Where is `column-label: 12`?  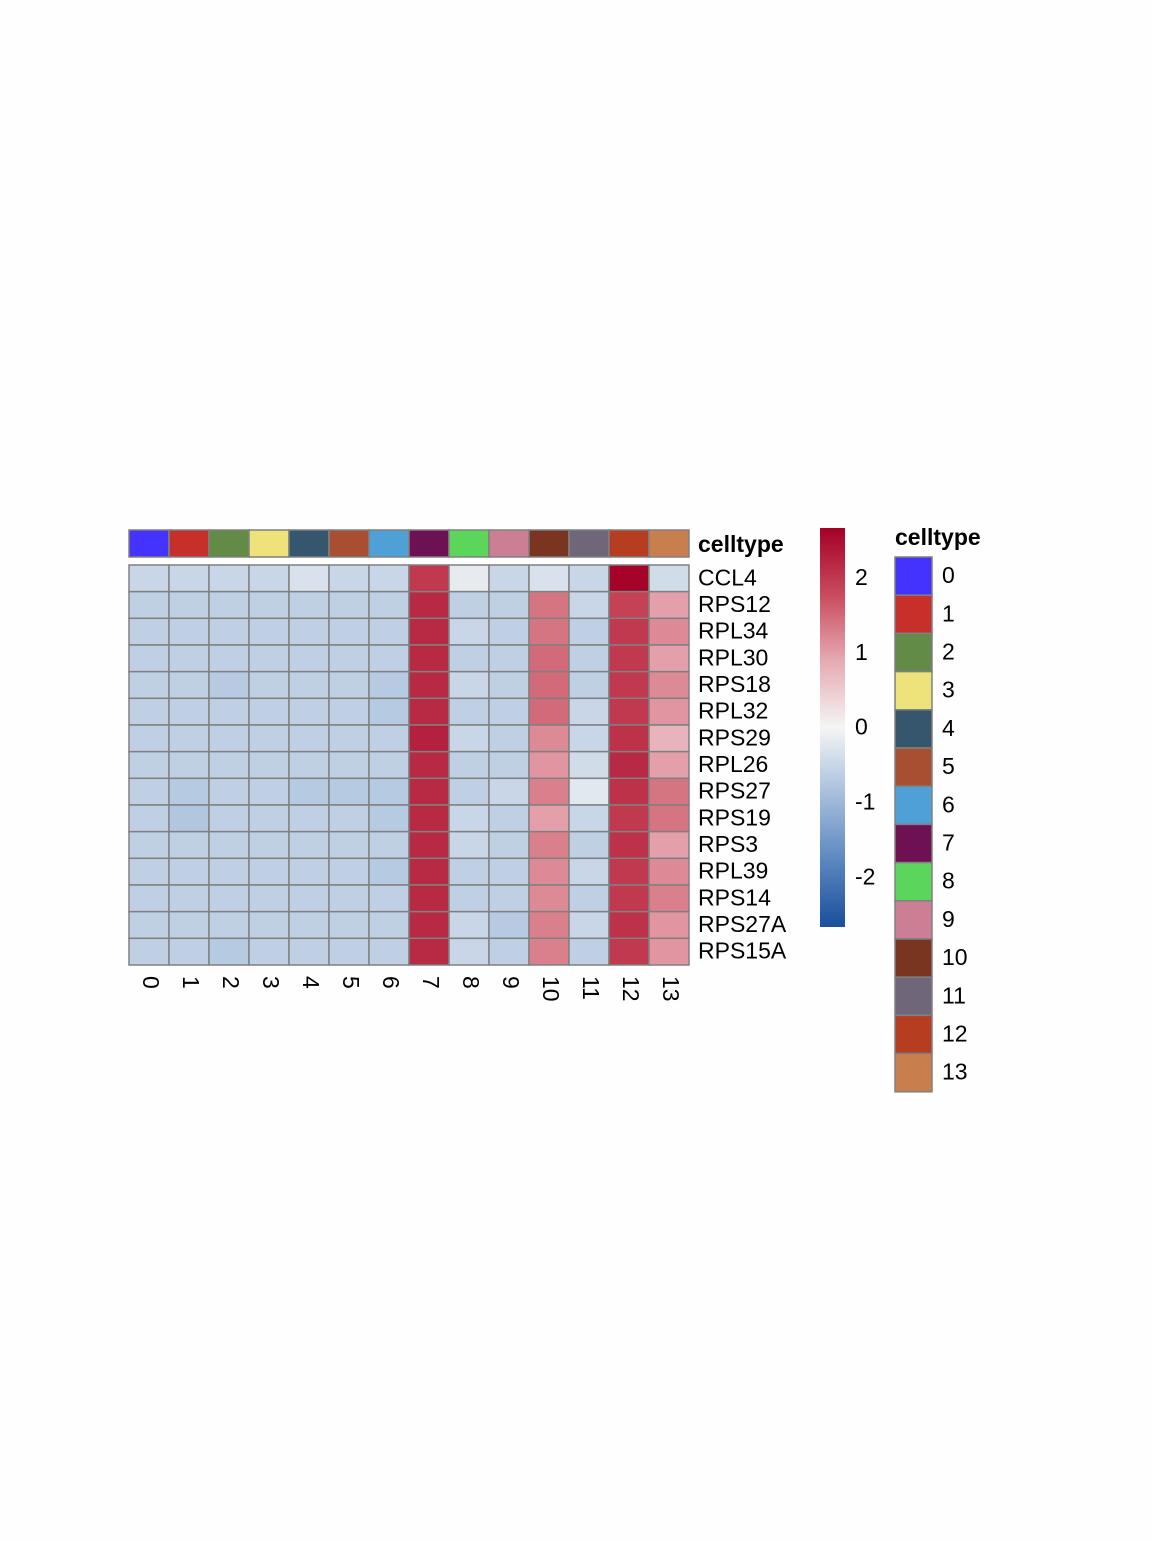 column-label: 12 is located at coordinates (631, 989).